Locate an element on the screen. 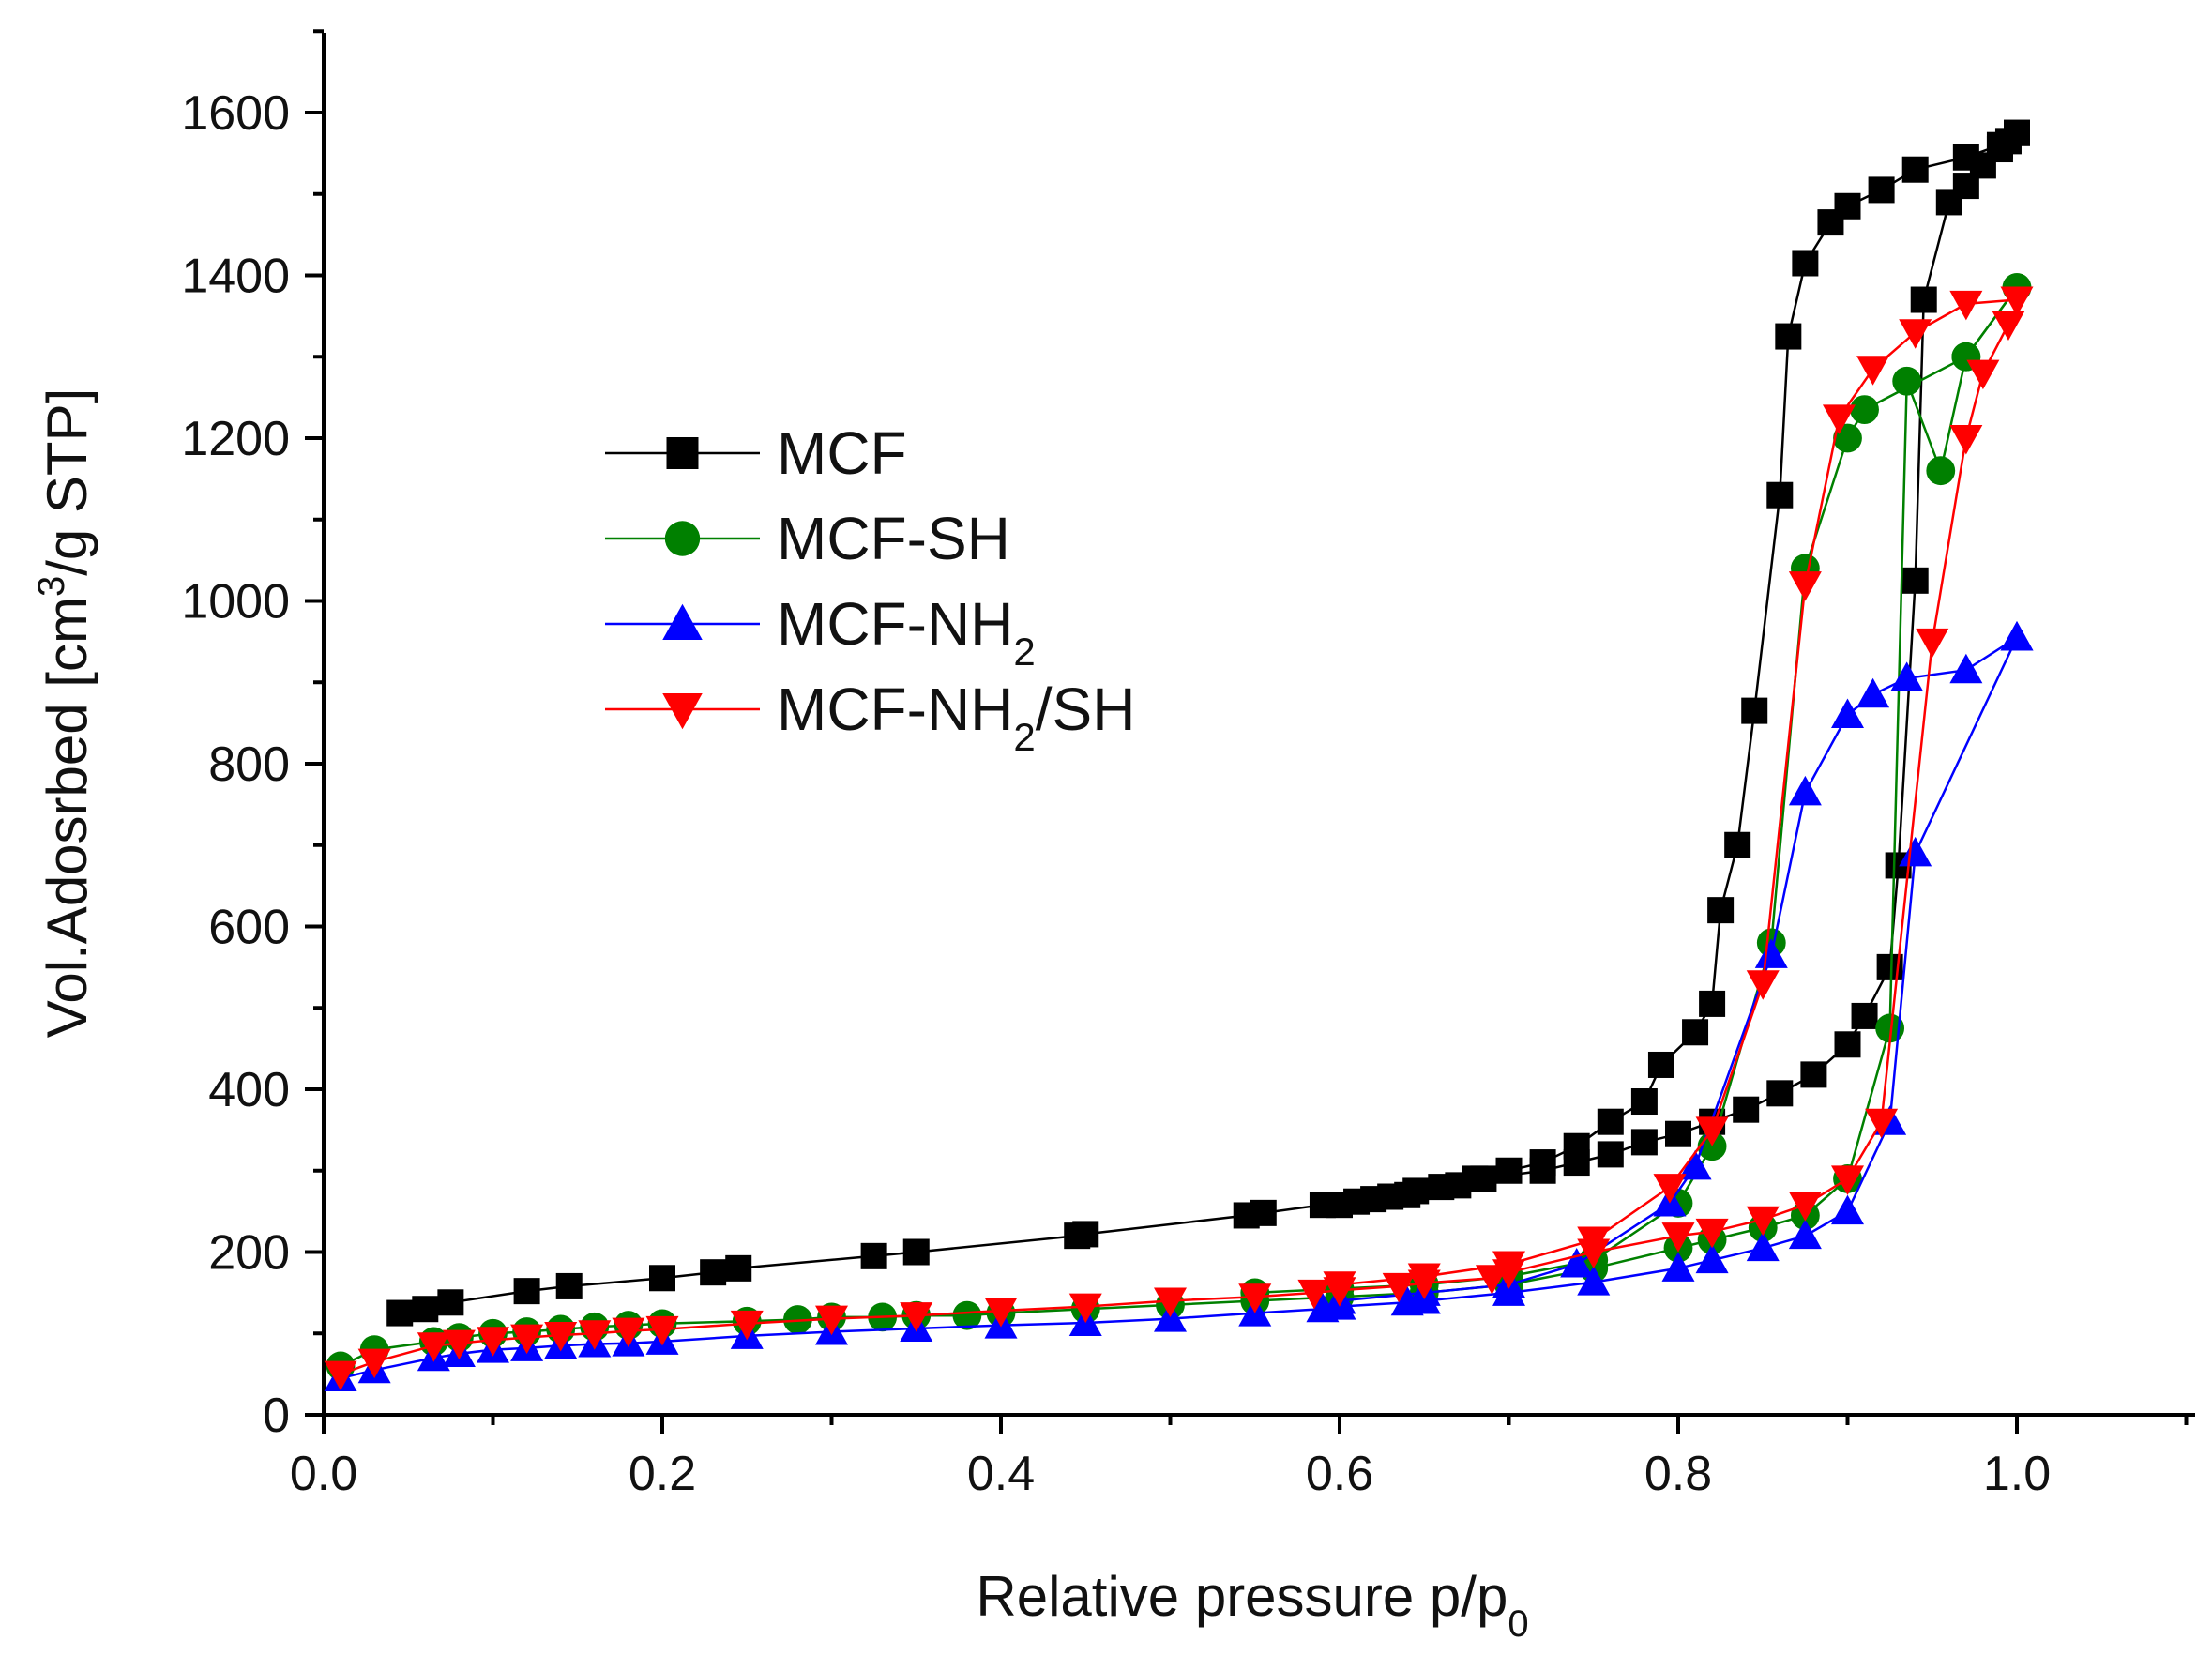 This screenshot has height=1670, width=2212. legend-label: MCF-NH2 is located at coordinates (906, 632).